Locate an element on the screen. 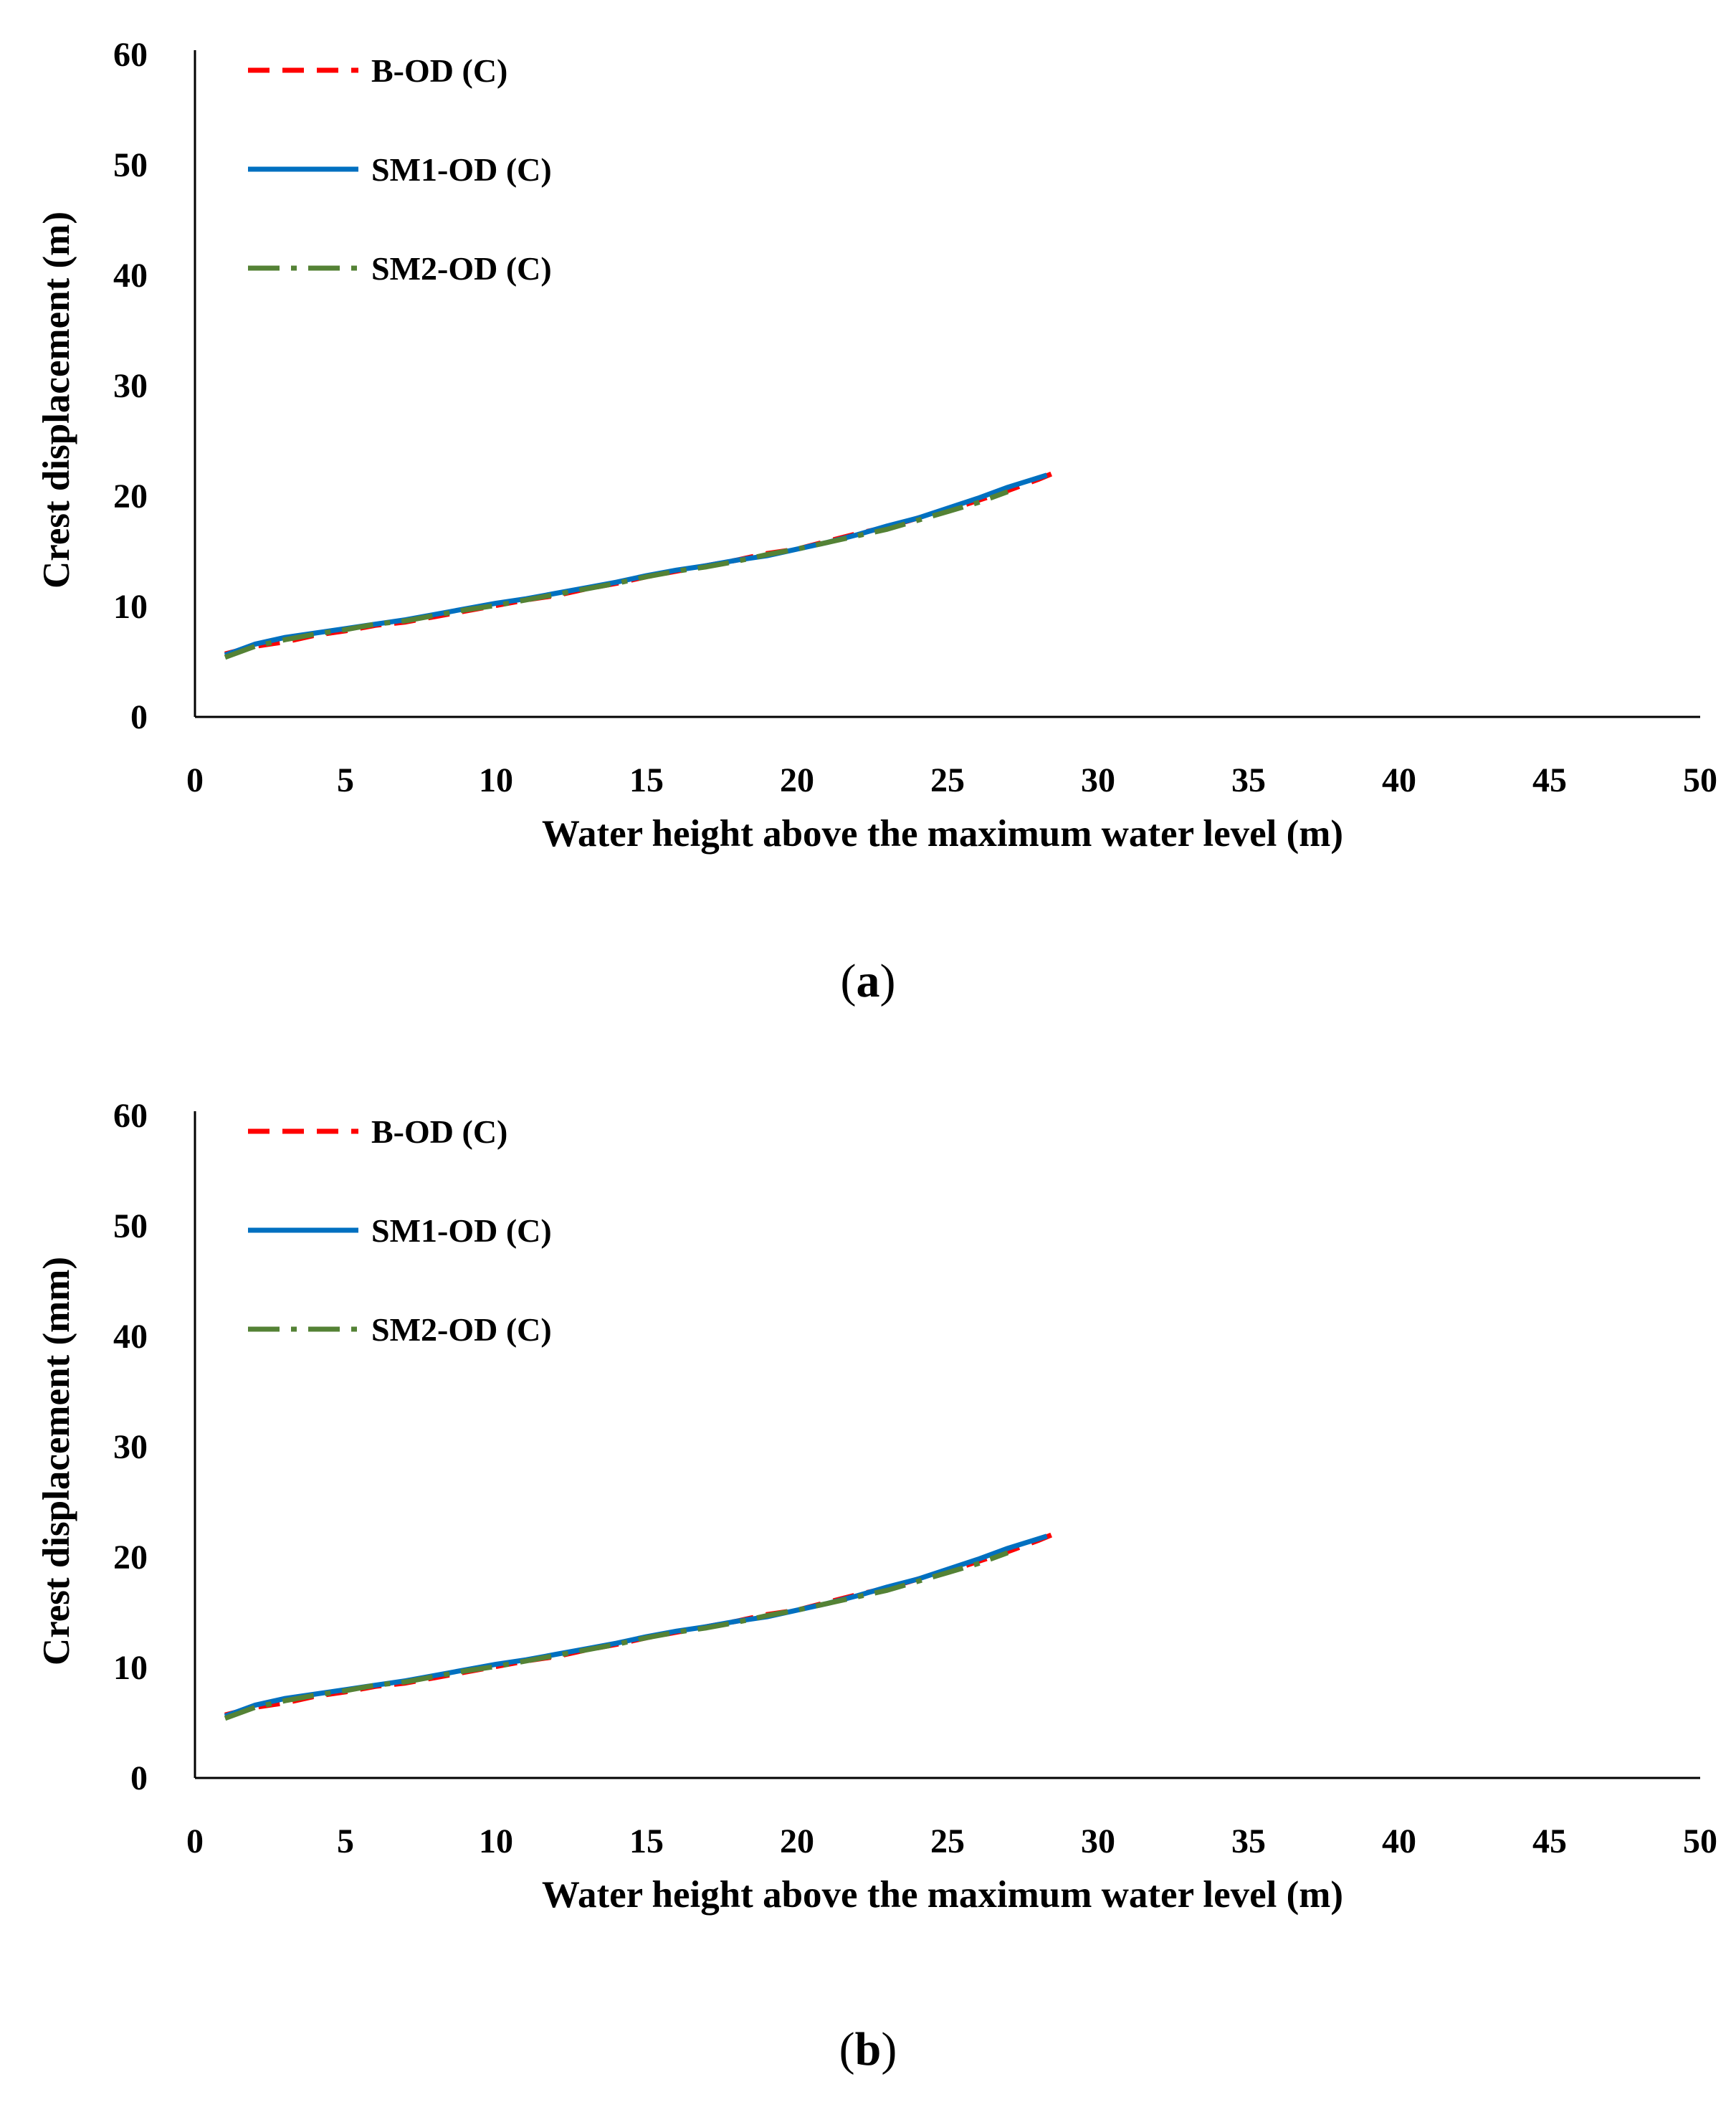 Image resolution: width=1736 pixels, height=2102 pixels. panel-caption: (a) is located at coordinates (869, 981).